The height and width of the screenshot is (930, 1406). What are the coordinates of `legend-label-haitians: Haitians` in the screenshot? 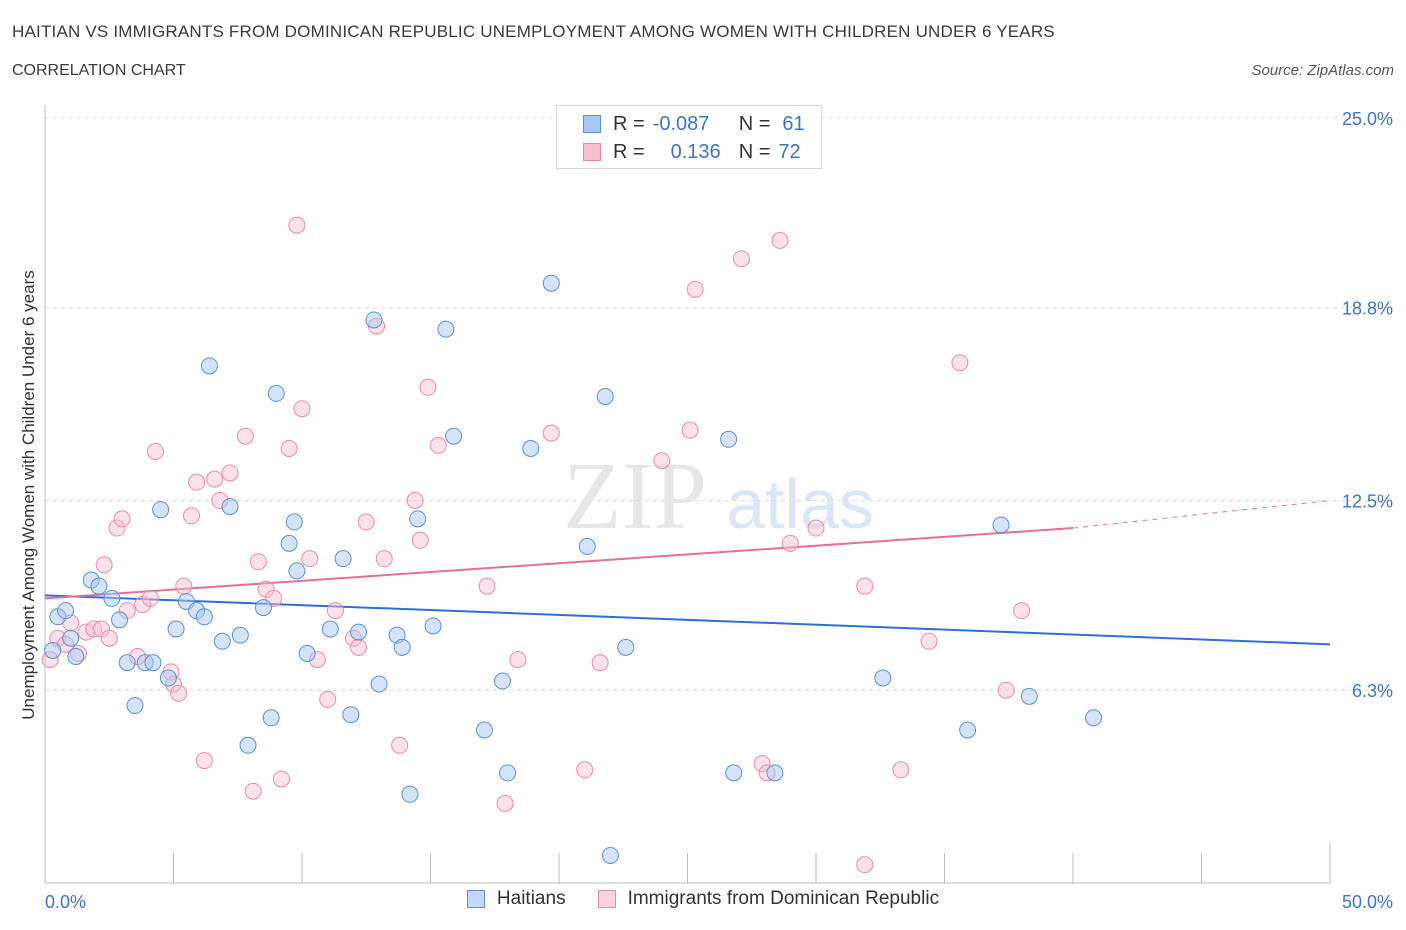 It's located at (531, 898).